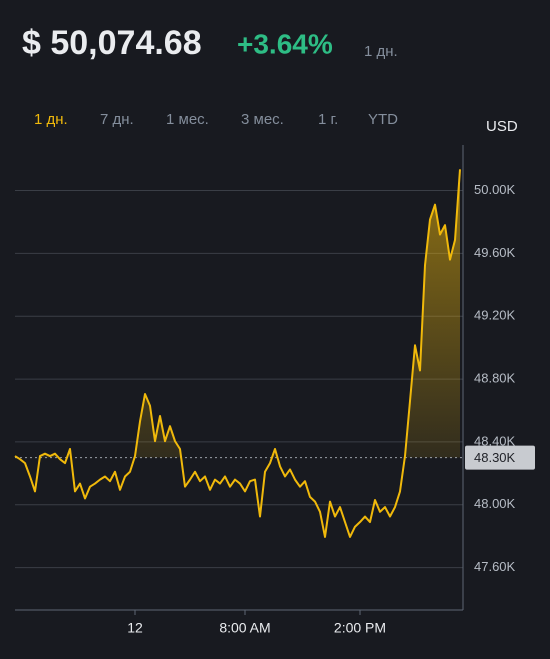 The height and width of the screenshot is (659, 550). What do you see at coordinates (328, 119) in the screenshot?
I see `period-tab: 1 г.` at bounding box center [328, 119].